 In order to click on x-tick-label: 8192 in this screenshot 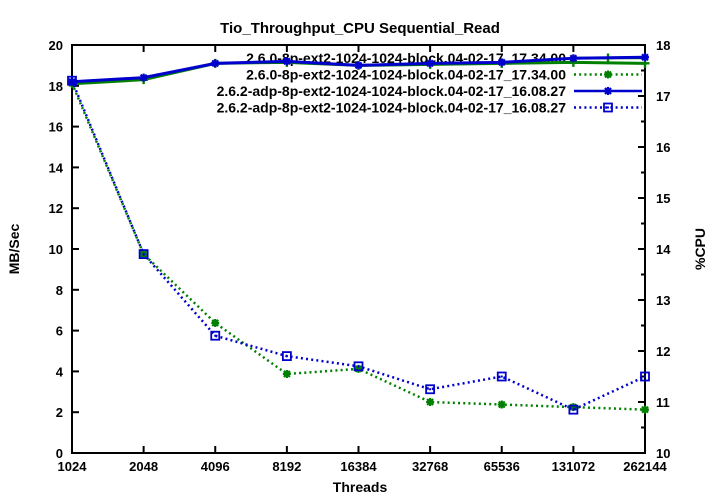, I will do `click(286, 466)`.